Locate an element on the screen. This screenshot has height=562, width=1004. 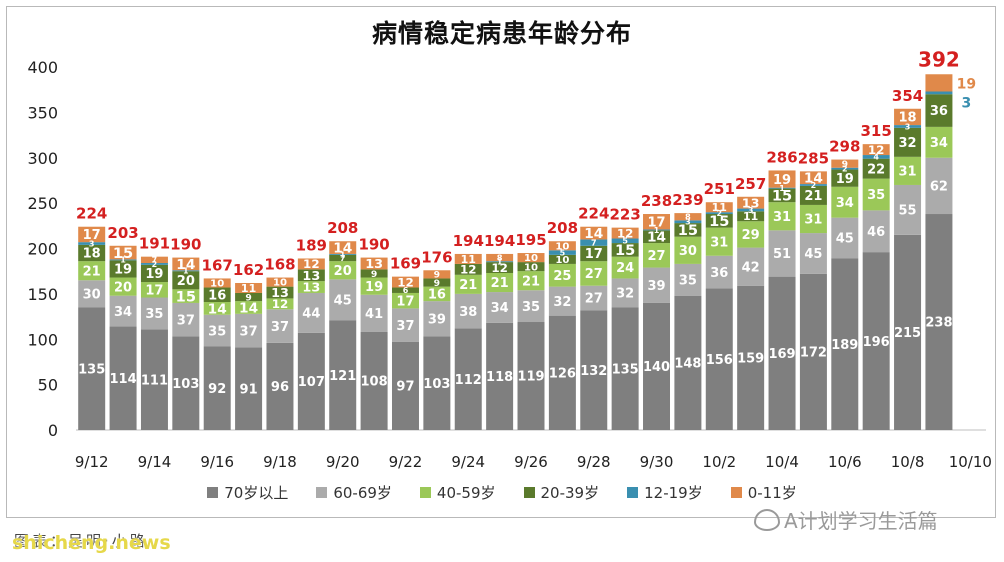
data-label: 159 is located at coordinates (750, 359).